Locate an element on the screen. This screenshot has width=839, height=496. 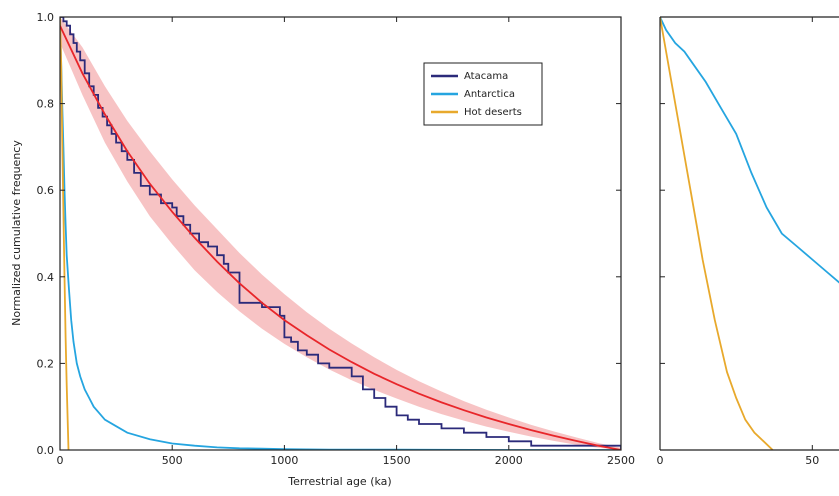
right-x-tick-label: 50 is located at coordinates (812, 460).